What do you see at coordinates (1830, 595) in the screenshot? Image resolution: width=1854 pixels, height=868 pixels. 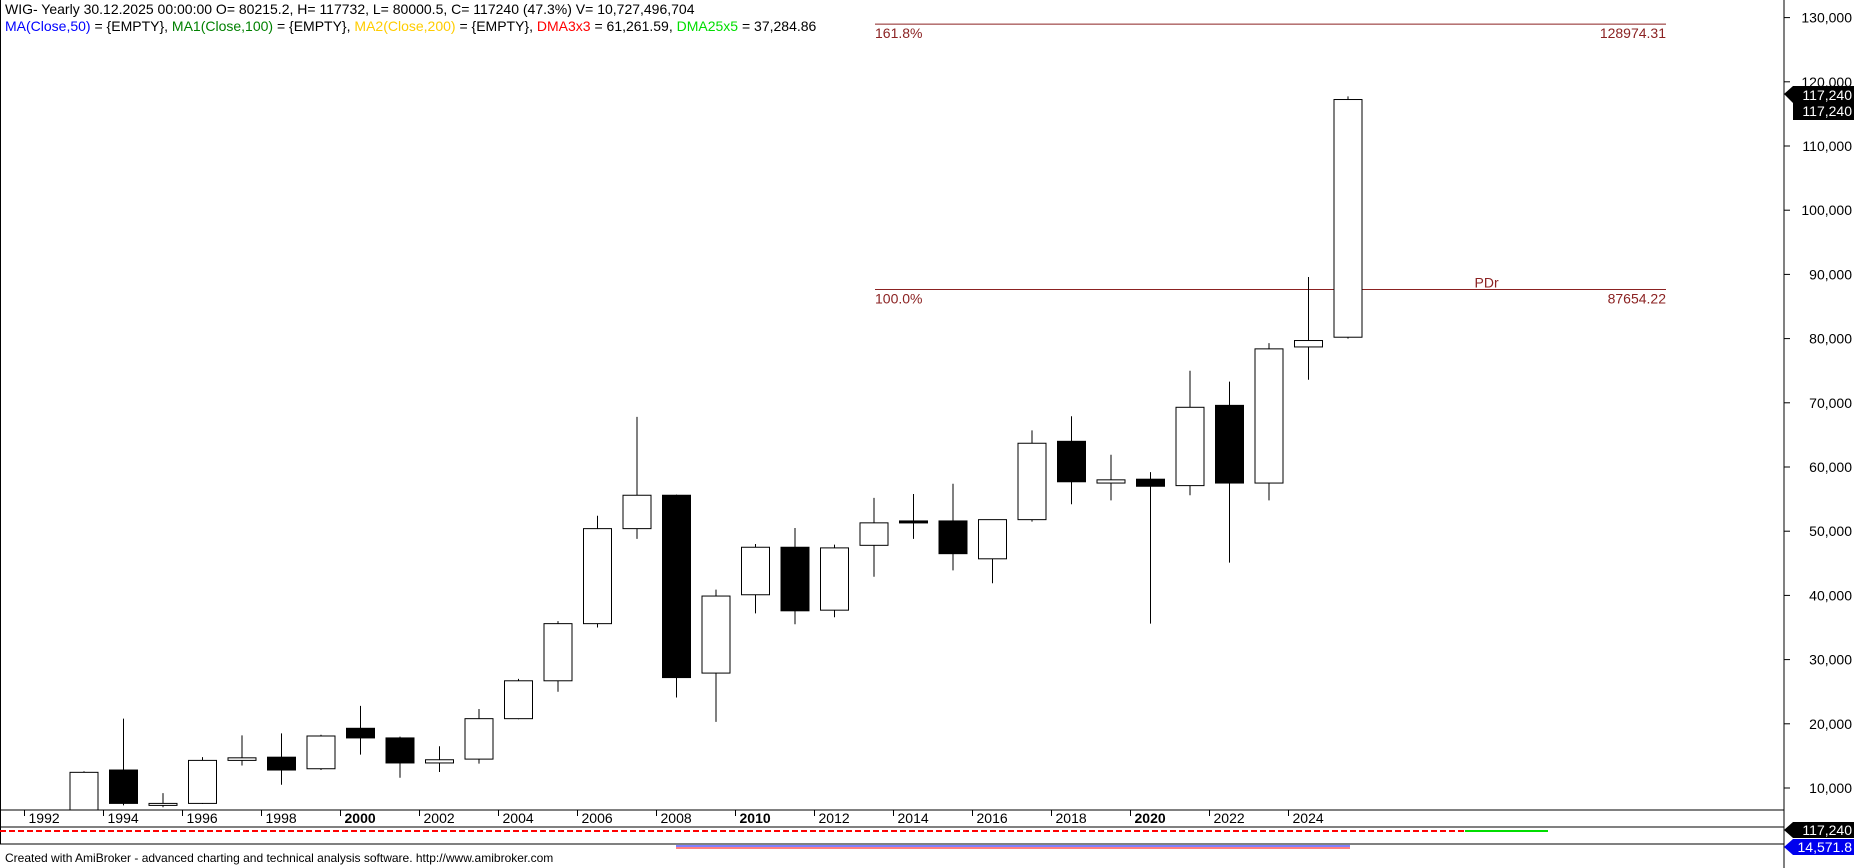 I see `y-tick-label: 40,000` at bounding box center [1830, 595].